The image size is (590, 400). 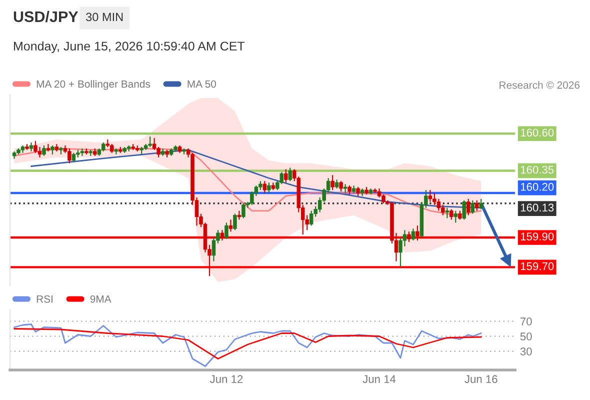 I want to click on y-tick-label: 70, so click(x=526, y=322).